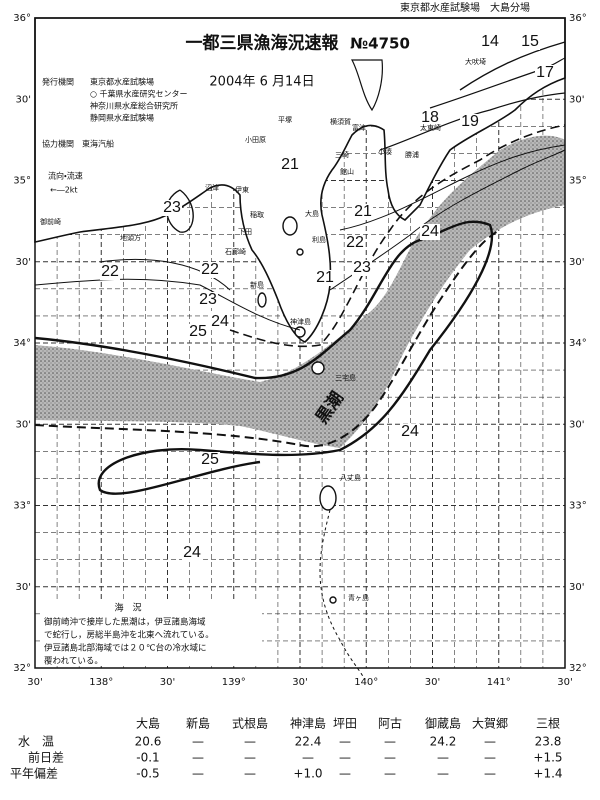 The height and width of the screenshot is (800, 600). Describe the element at coordinates (263, 43) in the screenshot. I see `title: 一都三県漁海況速報` at that location.